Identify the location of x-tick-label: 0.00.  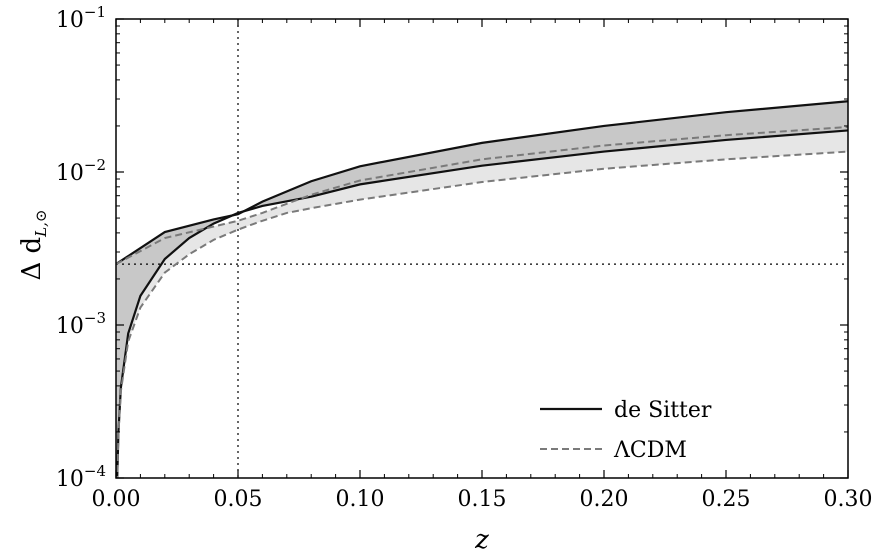
(116, 499).